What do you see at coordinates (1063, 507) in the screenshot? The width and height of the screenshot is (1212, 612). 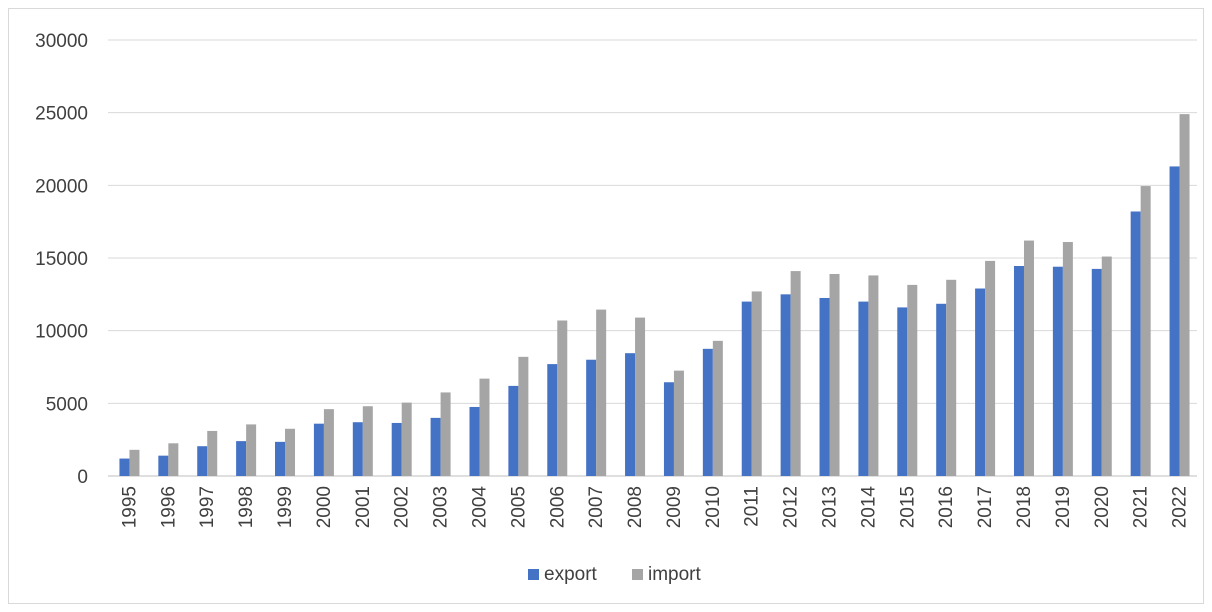 I see `x-tick-label: 2019` at bounding box center [1063, 507].